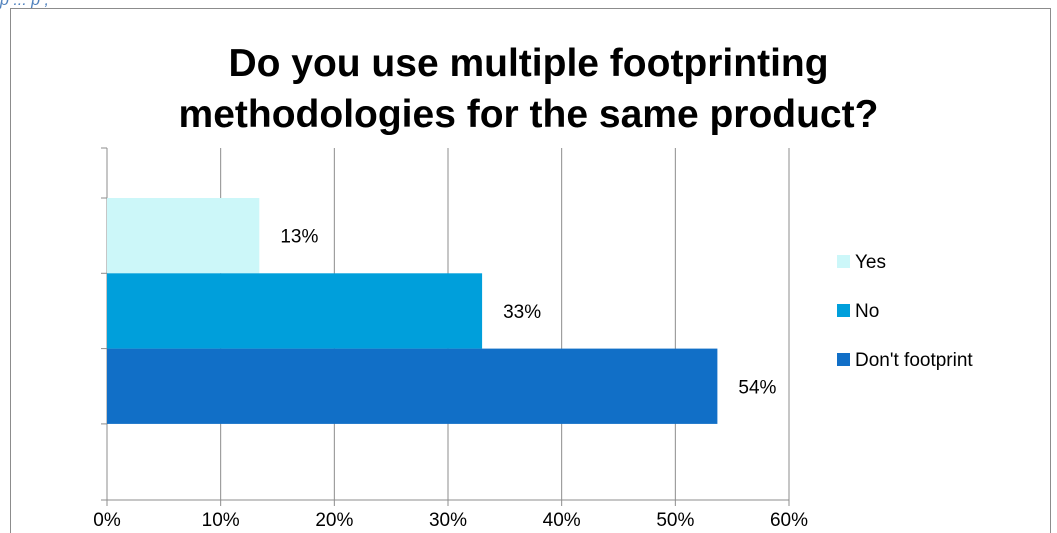 This screenshot has width=1057, height=533. I want to click on x-tick-label-5: 50%, so click(675, 520).